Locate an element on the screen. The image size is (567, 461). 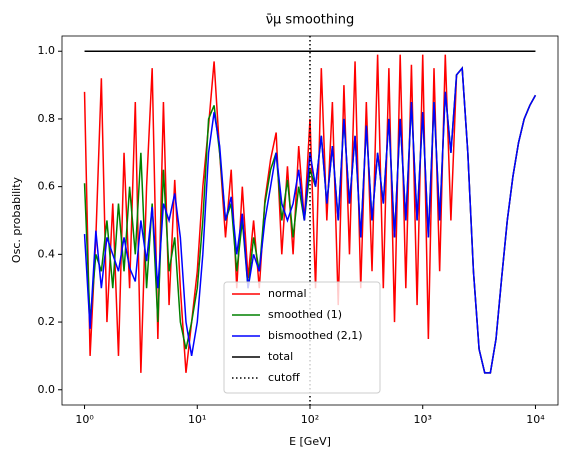
legend-label: smoothed (1) is located at coordinates (305, 314).